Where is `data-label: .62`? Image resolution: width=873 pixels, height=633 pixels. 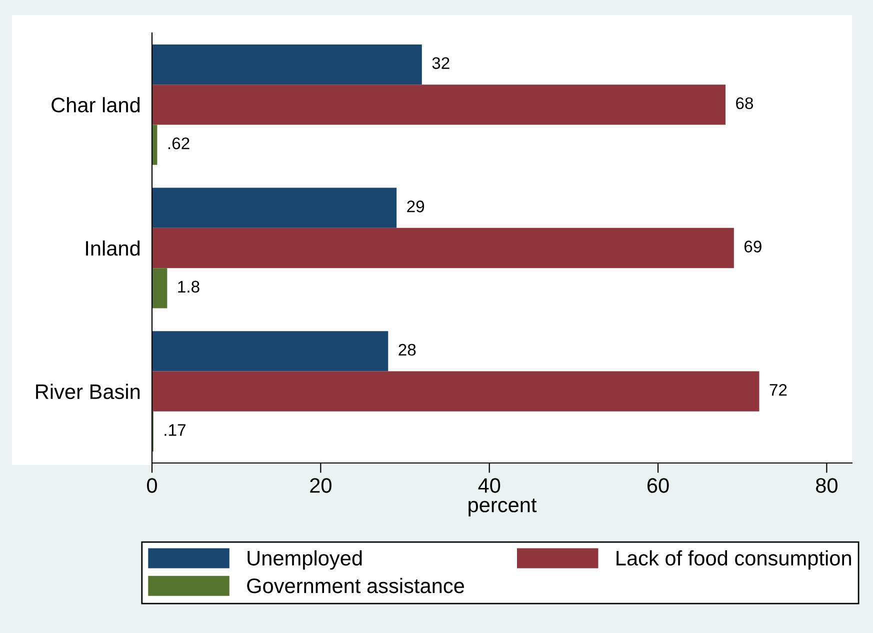
data-label: .62 is located at coordinates (179, 143).